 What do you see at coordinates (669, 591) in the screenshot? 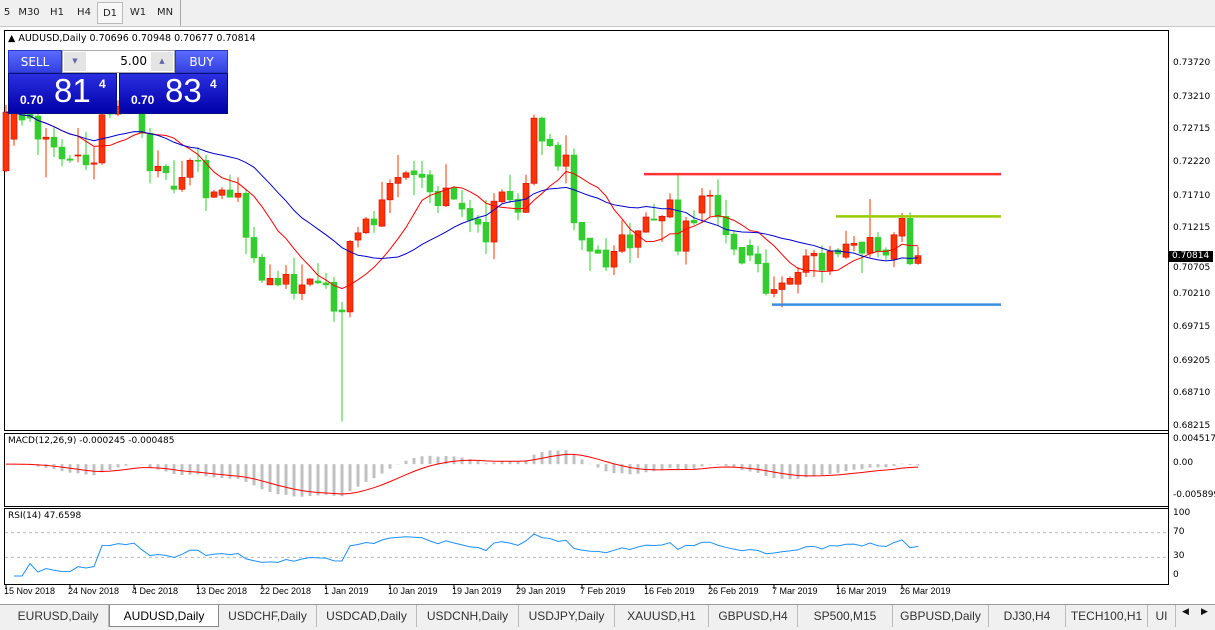
I see `time-axis-label: 16 Feb 2019` at bounding box center [669, 591].